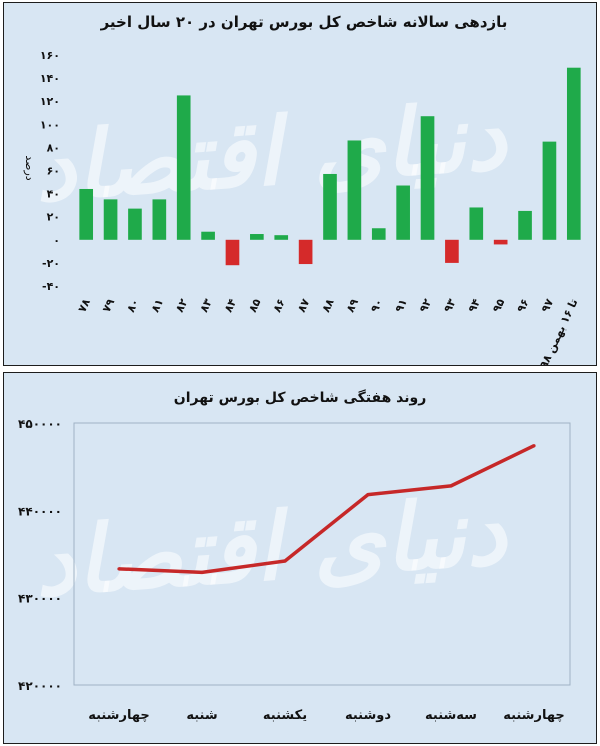 The width and height of the screenshot is (600, 746). What do you see at coordinates (157, 306) in the screenshot?
I see `x-tick-label: ۸۱` at bounding box center [157, 306].